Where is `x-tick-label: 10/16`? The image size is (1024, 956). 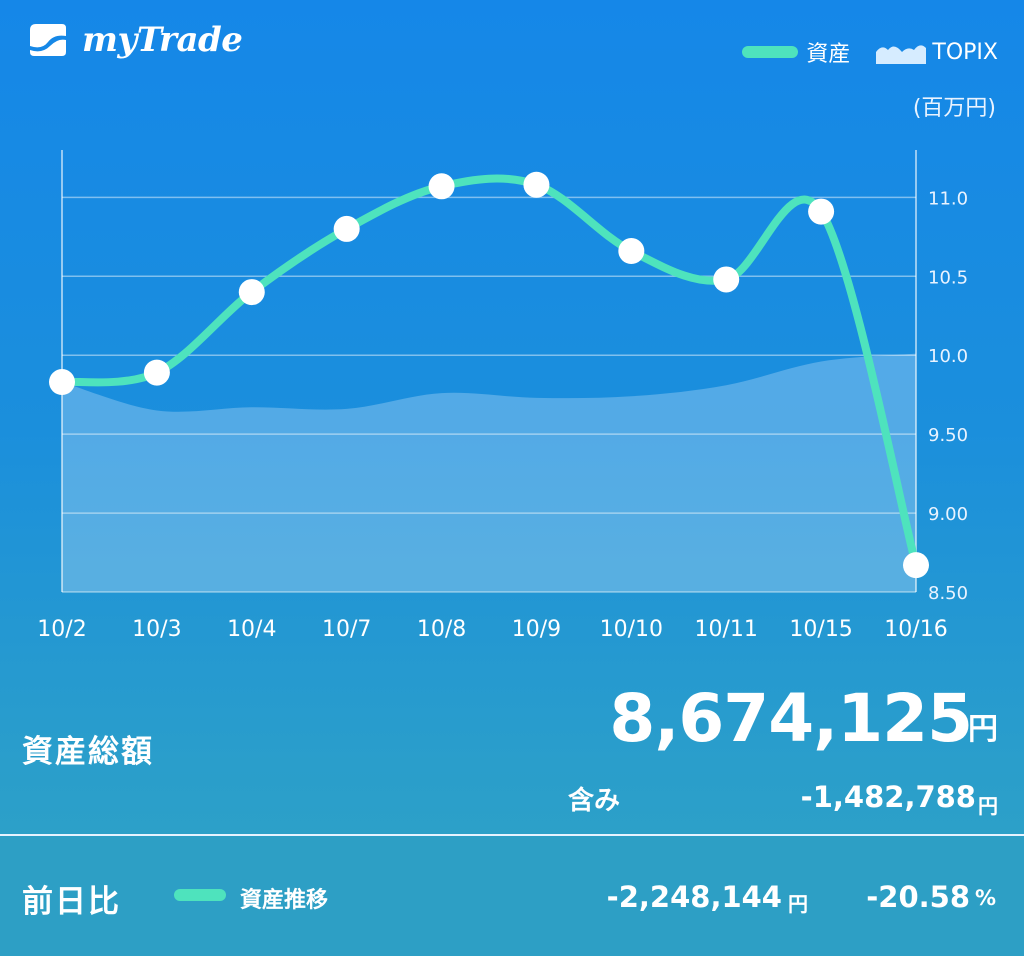
x-tick-label: 10/16 is located at coordinates (915, 629).